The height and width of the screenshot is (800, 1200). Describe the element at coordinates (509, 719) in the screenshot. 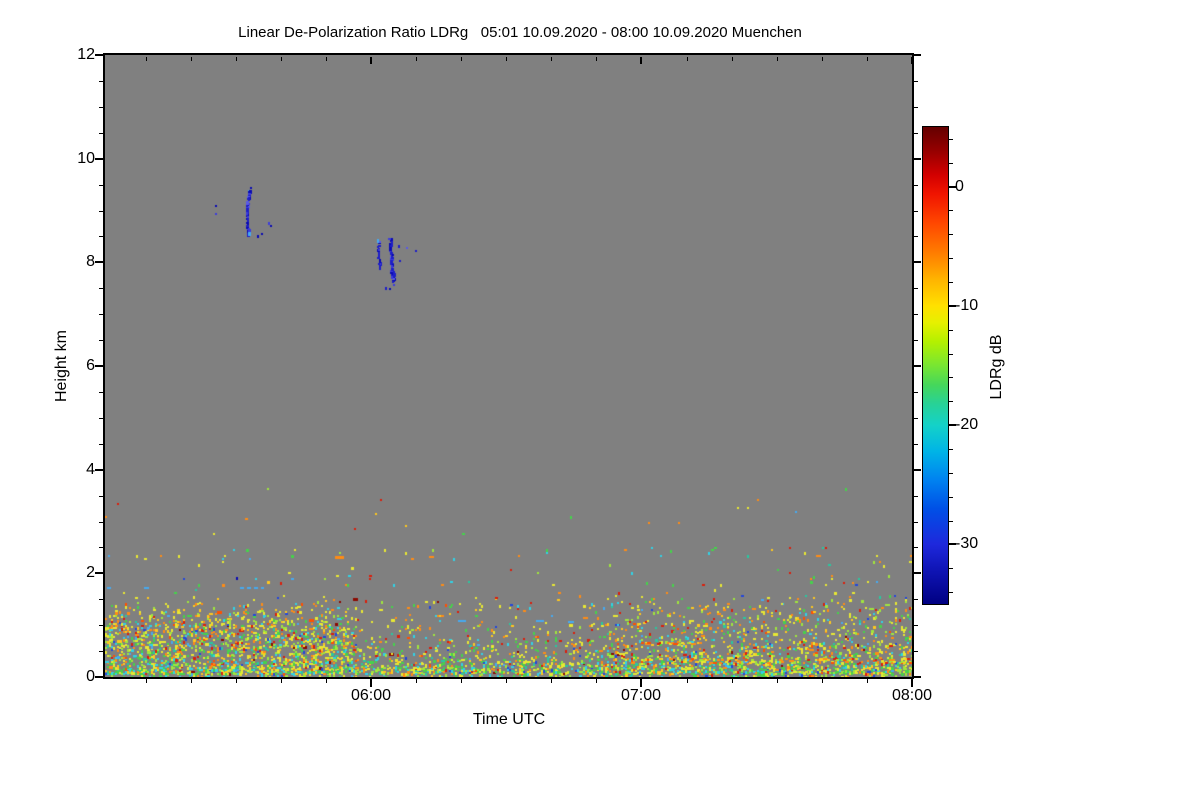

I see `x-axis-label: Time UTC` at that location.